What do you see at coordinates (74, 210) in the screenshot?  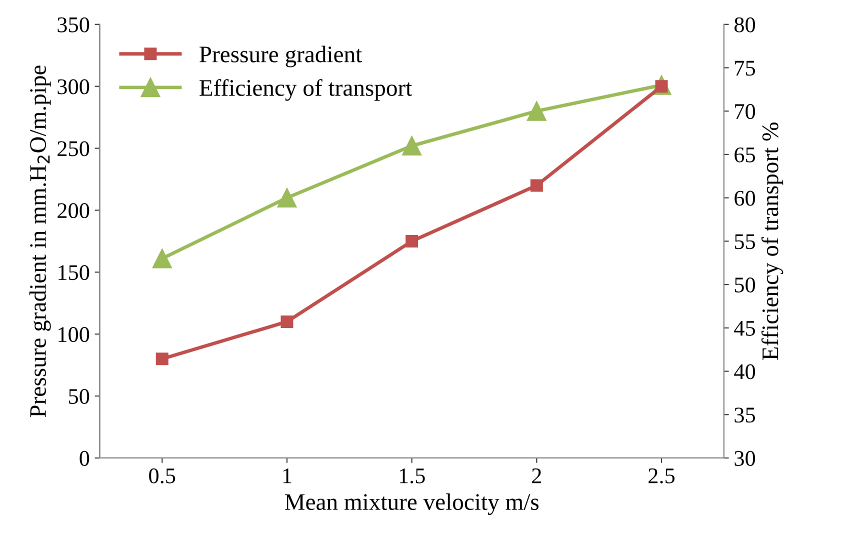 I see `y-tick-label: 200` at bounding box center [74, 210].